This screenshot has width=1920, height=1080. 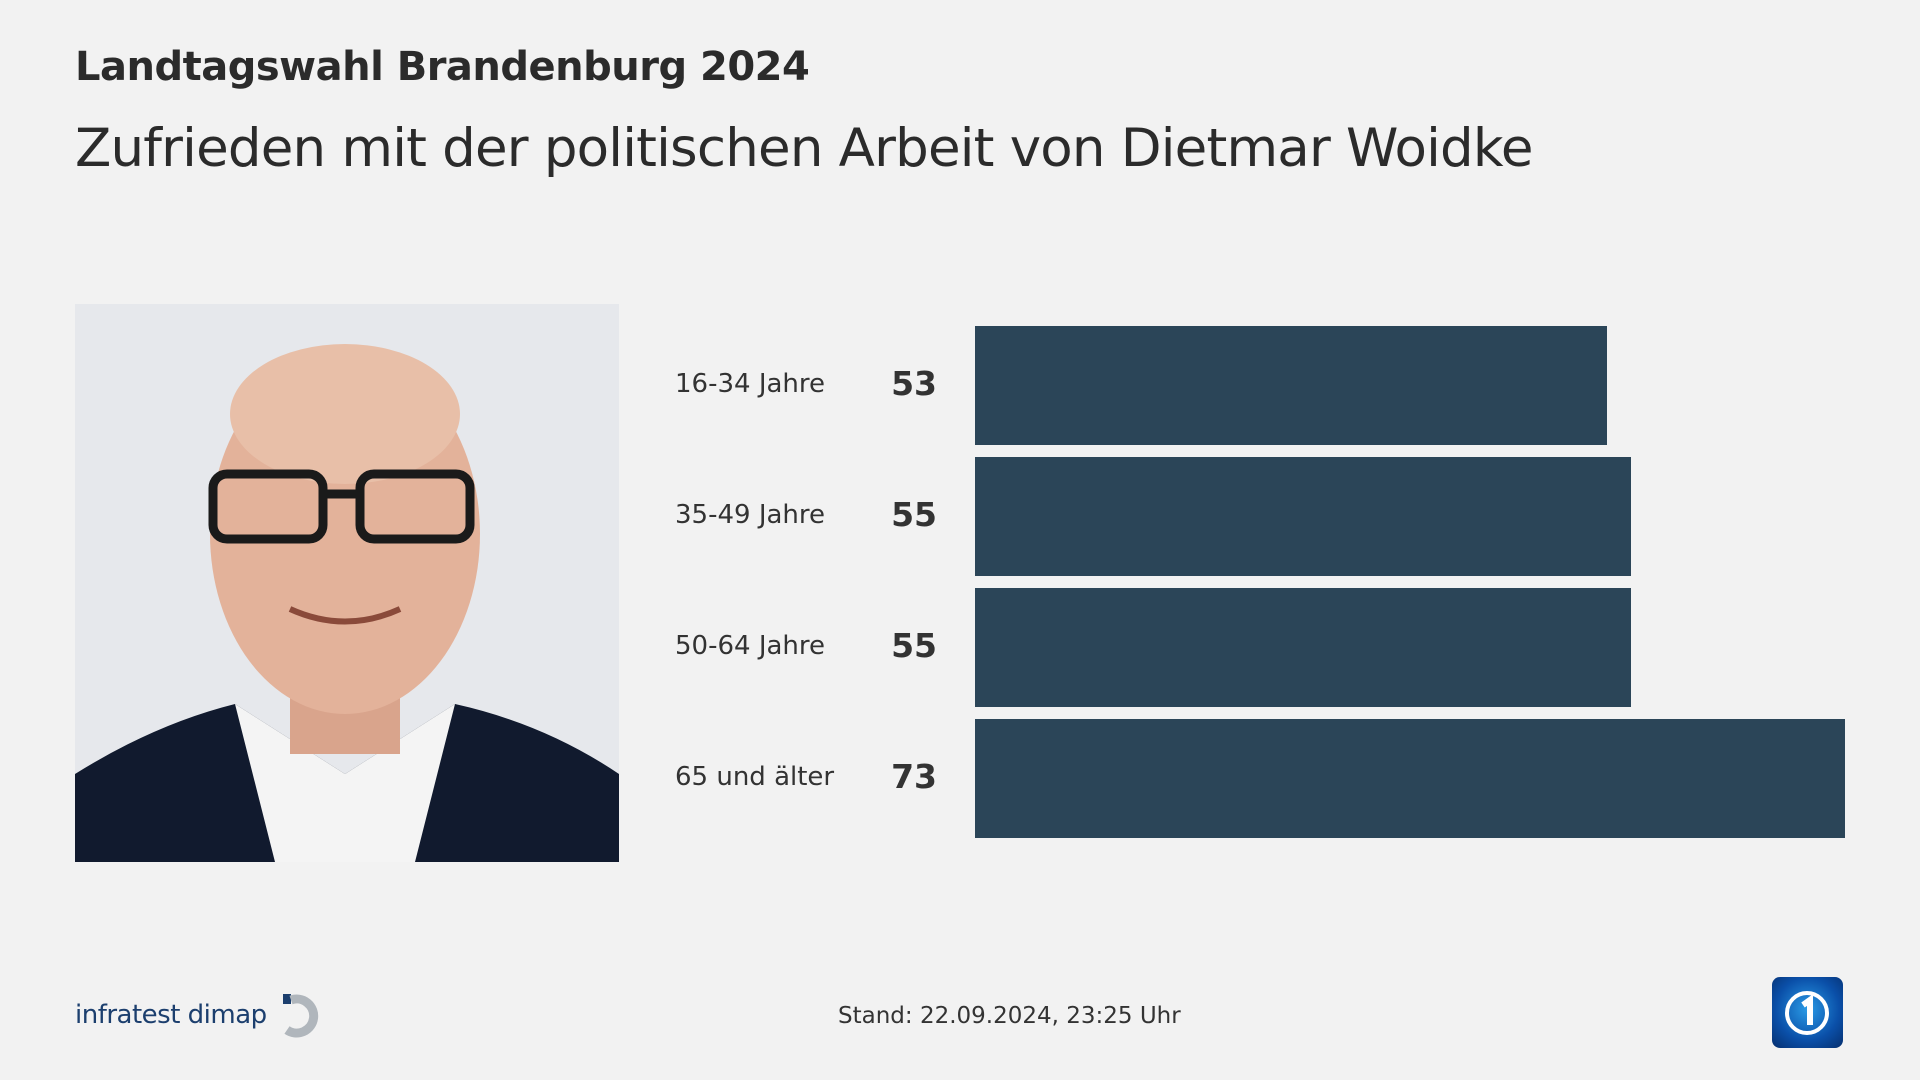 What do you see at coordinates (914, 776) in the screenshot?
I see `value-label: 73` at bounding box center [914, 776].